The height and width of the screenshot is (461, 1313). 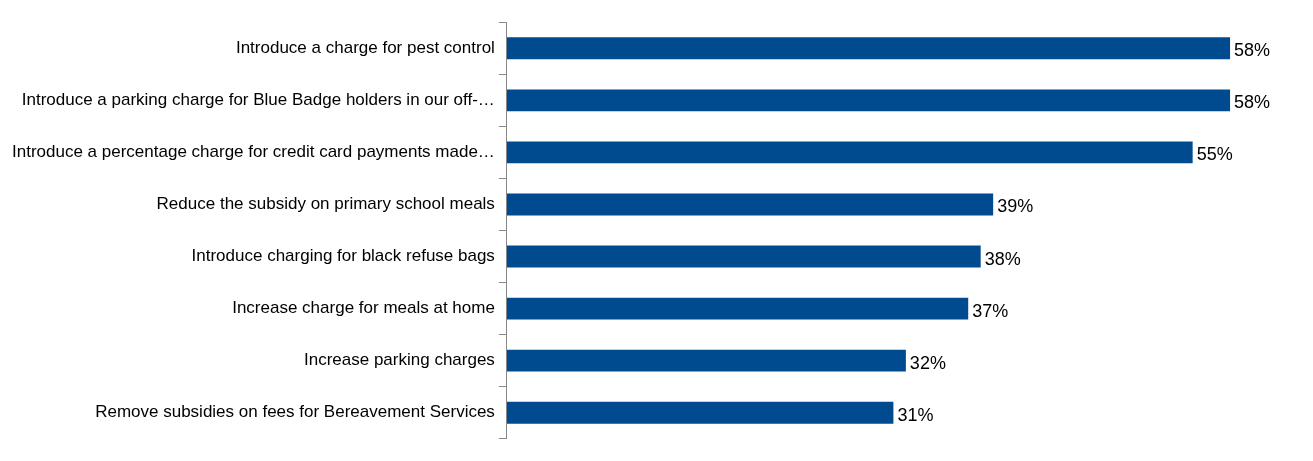 I want to click on data-label: 32%, so click(x=927, y=362).